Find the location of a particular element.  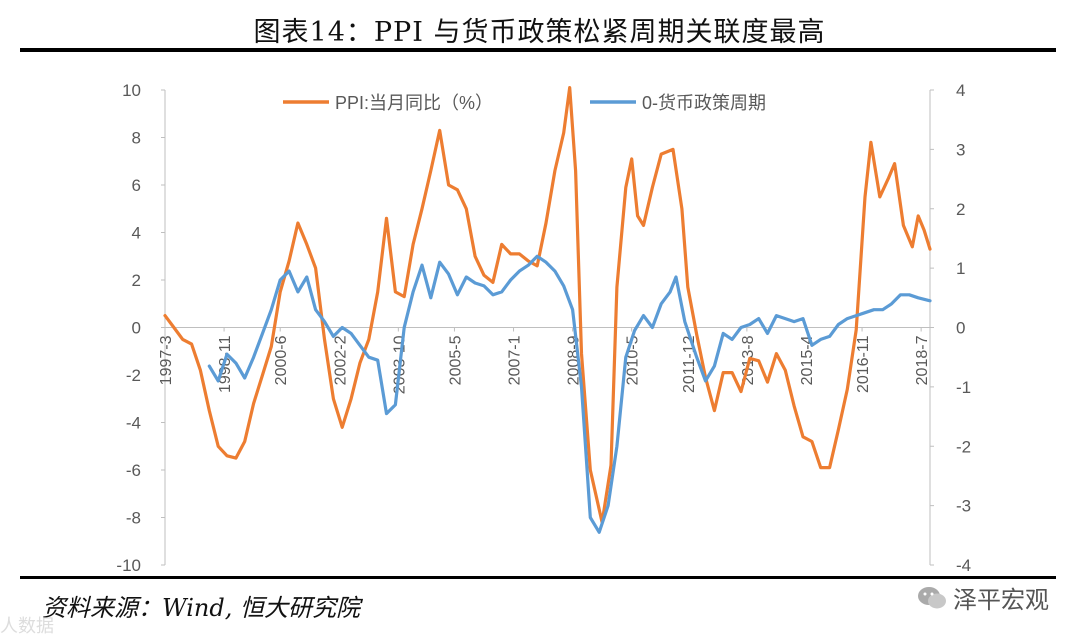

legend-label: 0-货币政策周期 is located at coordinates (704, 103).